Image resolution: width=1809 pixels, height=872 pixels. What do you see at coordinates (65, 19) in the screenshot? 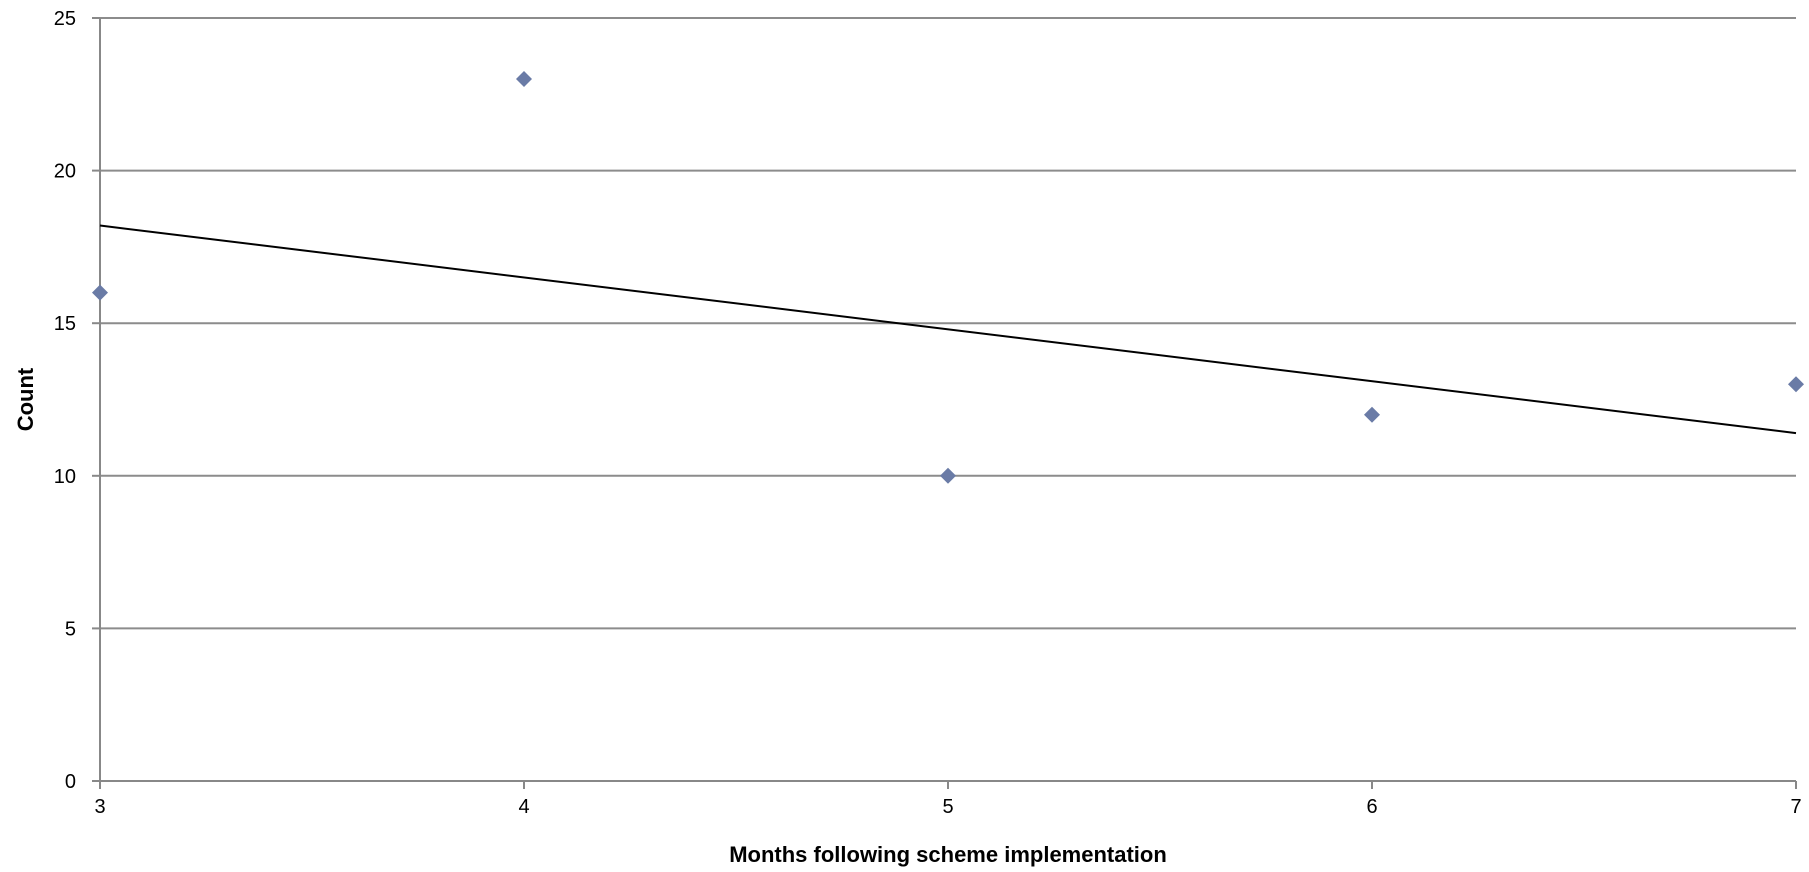
I see `y-tick-label: 25` at bounding box center [65, 19].